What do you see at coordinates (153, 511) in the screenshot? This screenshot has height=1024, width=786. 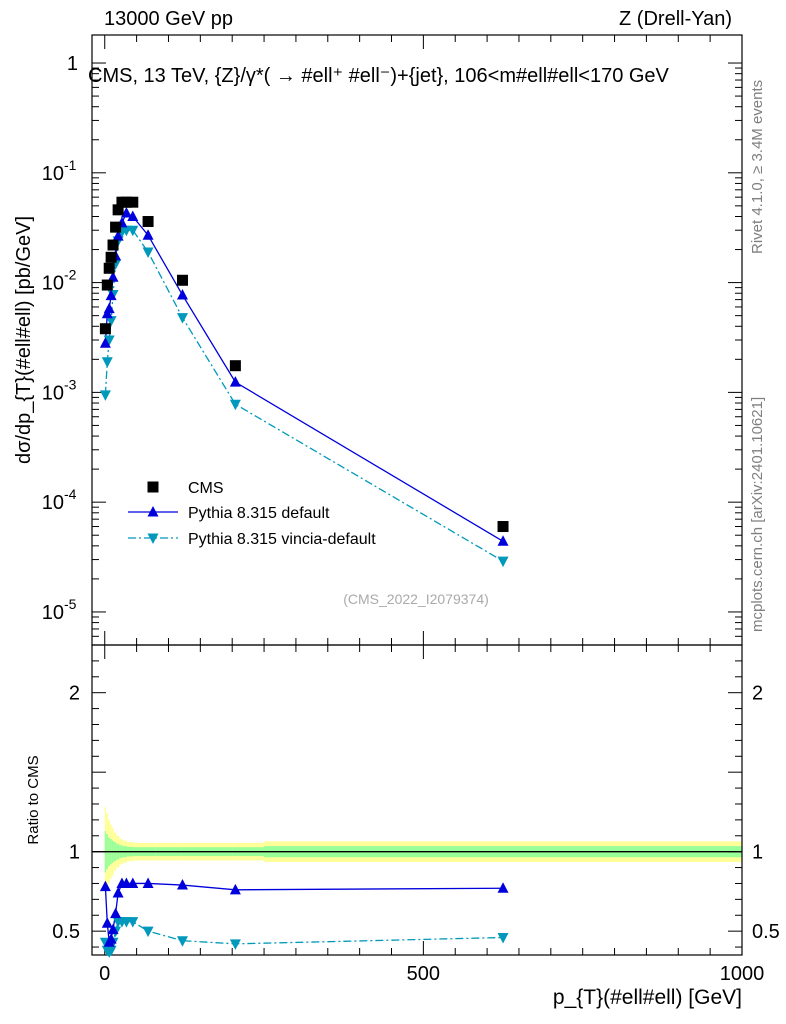 I see `legend-default-marker` at bounding box center [153, 511].